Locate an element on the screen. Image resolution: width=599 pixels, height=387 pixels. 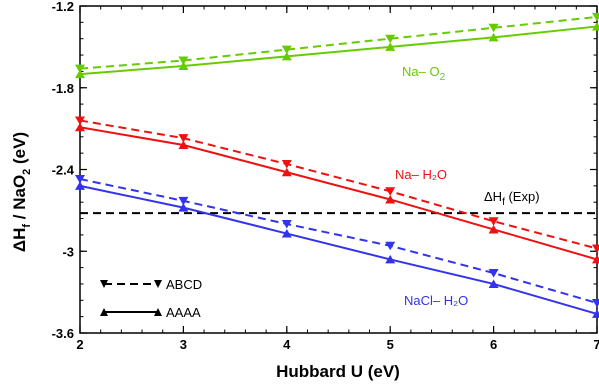
x-tick-label: 5 is located at coordinates (390, 344).